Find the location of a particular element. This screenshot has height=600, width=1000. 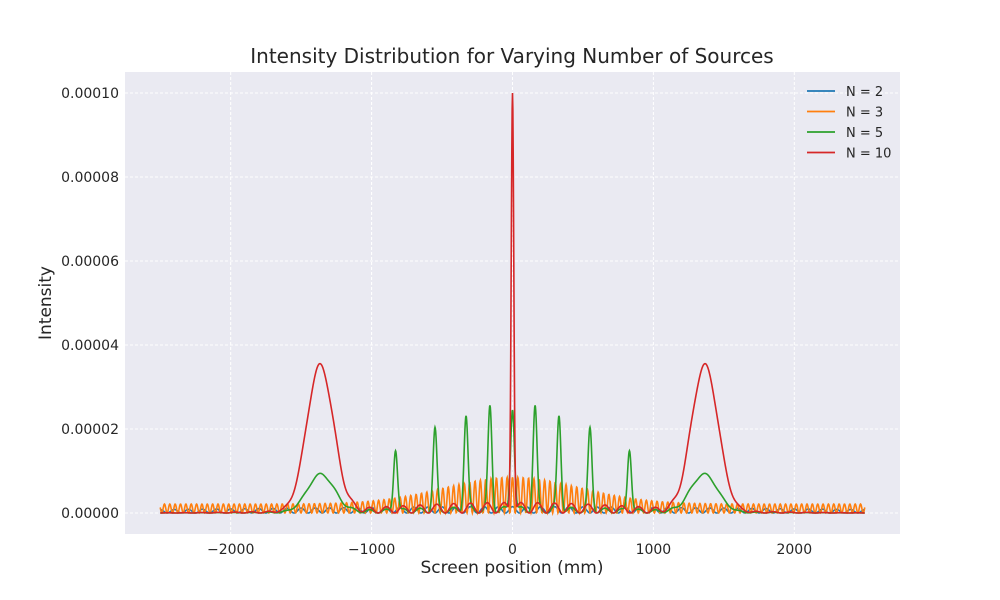

legend: N = 2 N = 3 N = 5 N = 10 is located at coordinates (849, 123).